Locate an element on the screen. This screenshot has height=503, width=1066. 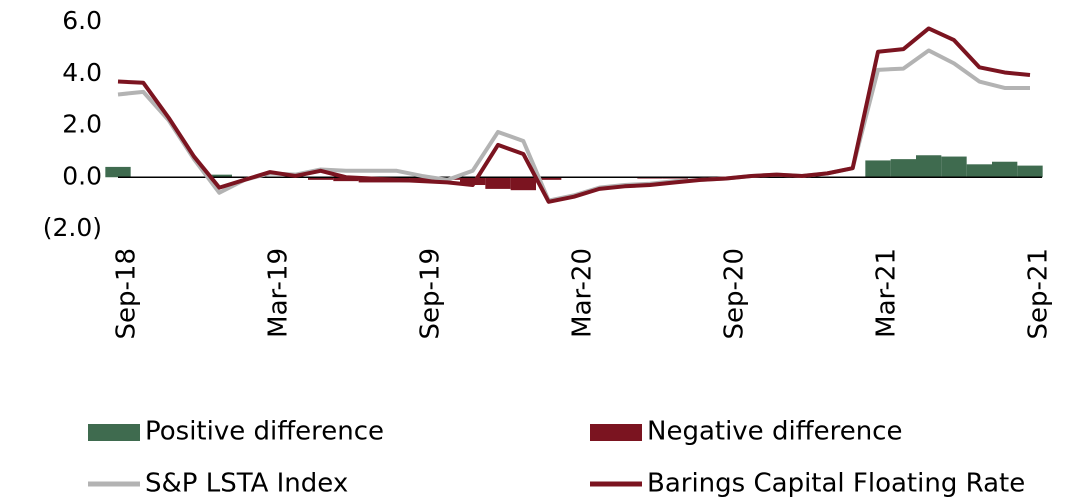
x-tick-label: Mar-21 is located at coordinates (887, 293).